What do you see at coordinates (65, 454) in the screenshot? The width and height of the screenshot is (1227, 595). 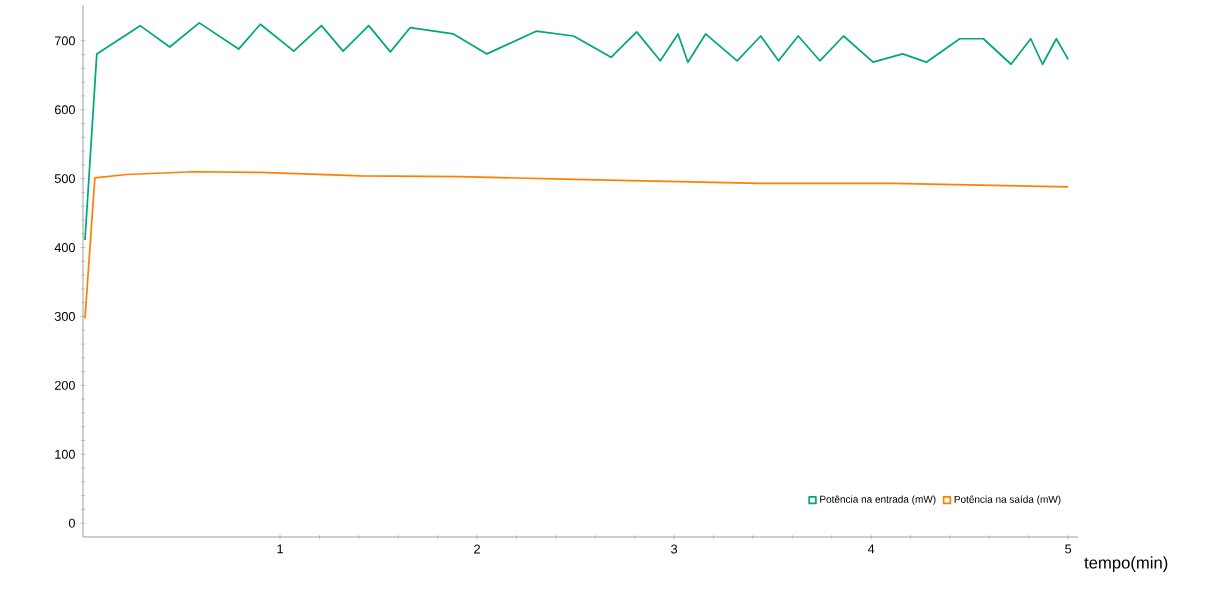 I see `y-tick-label: 100` at bounding box center [65, 454].